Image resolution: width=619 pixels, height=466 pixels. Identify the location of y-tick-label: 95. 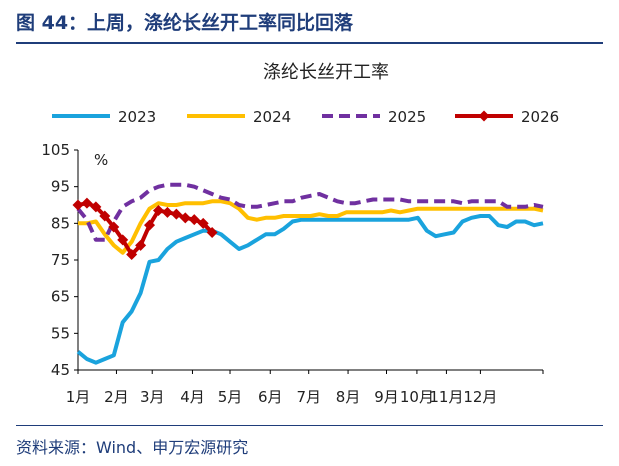
(60, 187).